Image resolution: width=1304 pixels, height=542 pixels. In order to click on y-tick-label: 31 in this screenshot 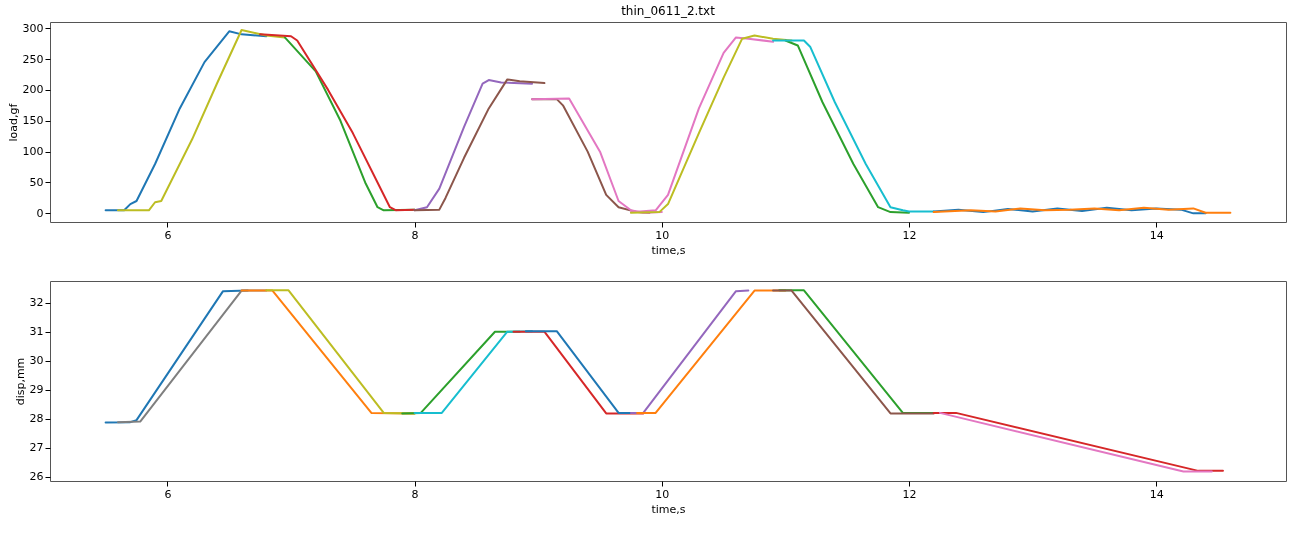, I will do `click(36, 332)`.